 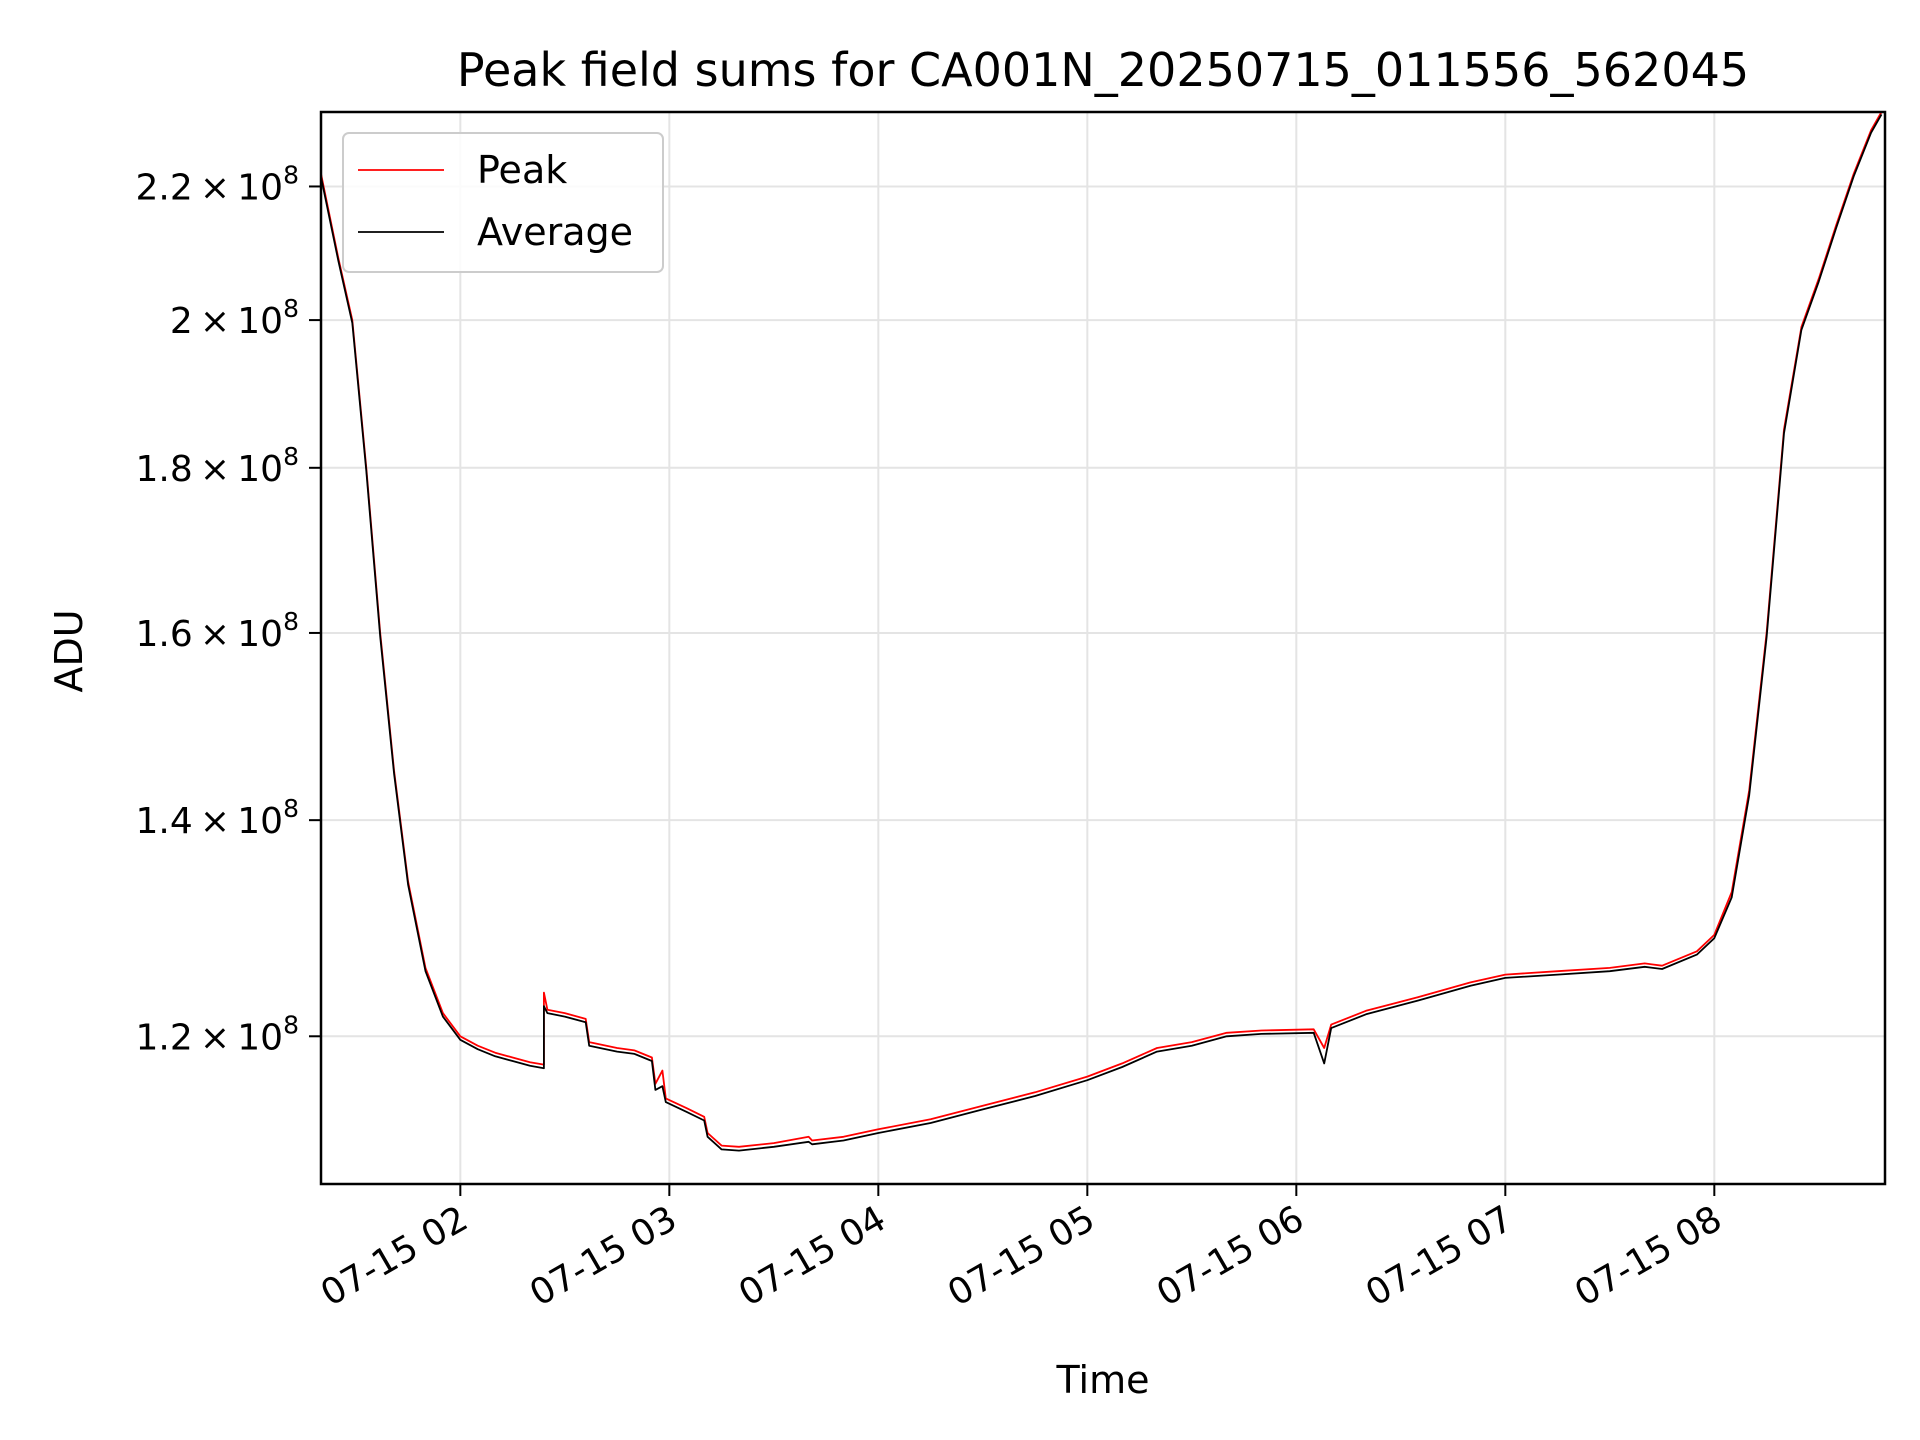 I want to click on y-tick-label: 1.6 × 108, so click(x=217, y=631).